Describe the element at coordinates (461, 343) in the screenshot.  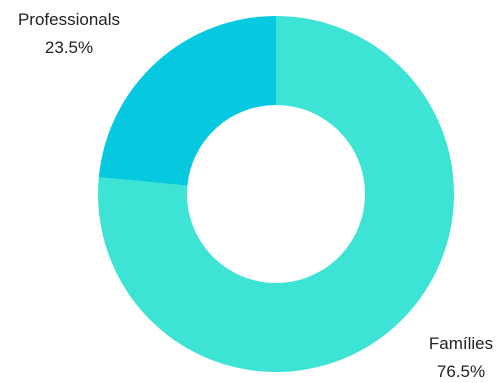
I see `slice-label-families: Famílies` at that location.